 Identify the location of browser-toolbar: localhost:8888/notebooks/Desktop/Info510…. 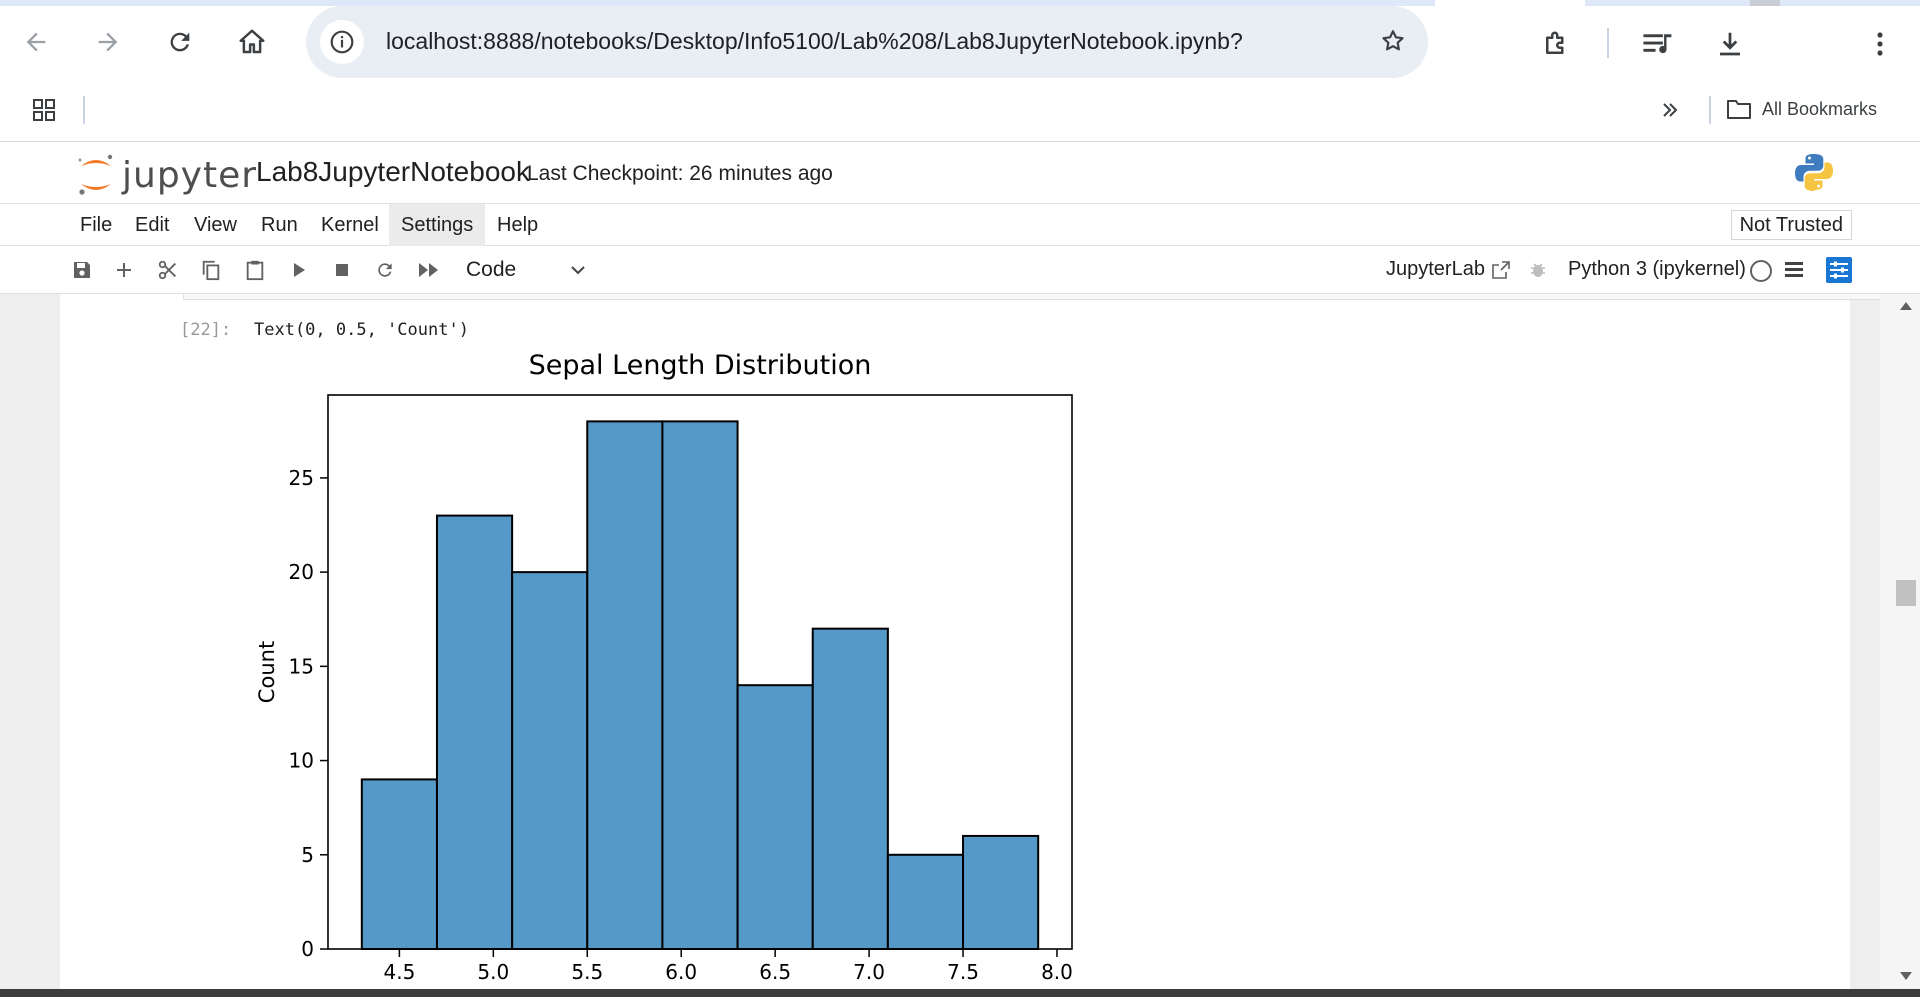
(960, 44).